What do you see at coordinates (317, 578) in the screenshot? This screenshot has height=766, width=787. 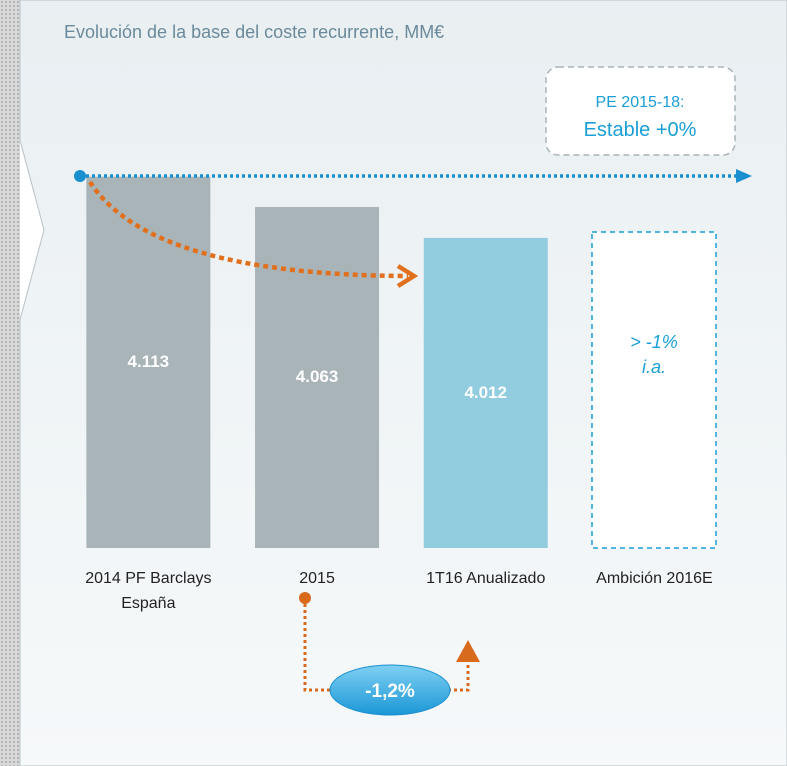 I see `x-tick-label: 2015` at bounding box center [317, 578].